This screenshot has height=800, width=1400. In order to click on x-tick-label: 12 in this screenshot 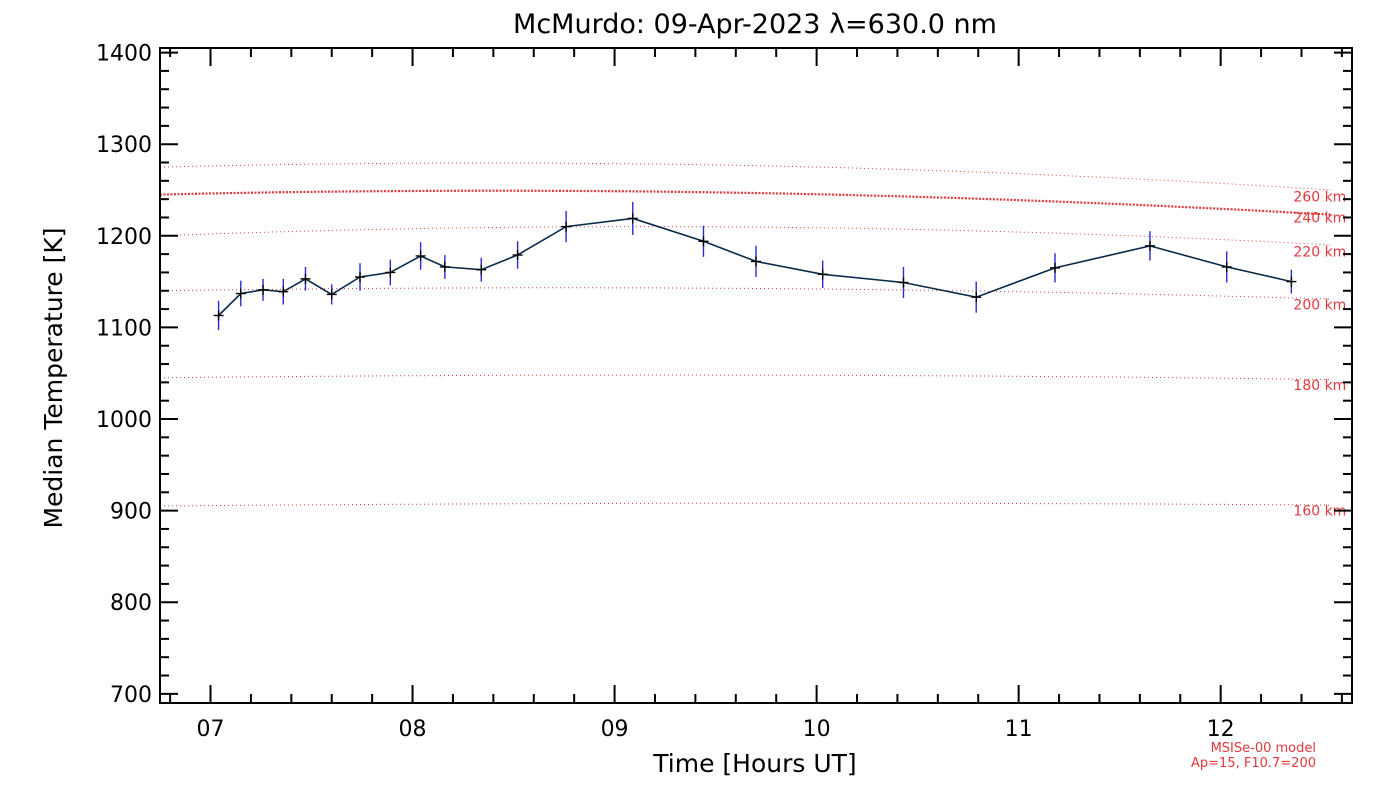, I will do `click(1221, 729)`.